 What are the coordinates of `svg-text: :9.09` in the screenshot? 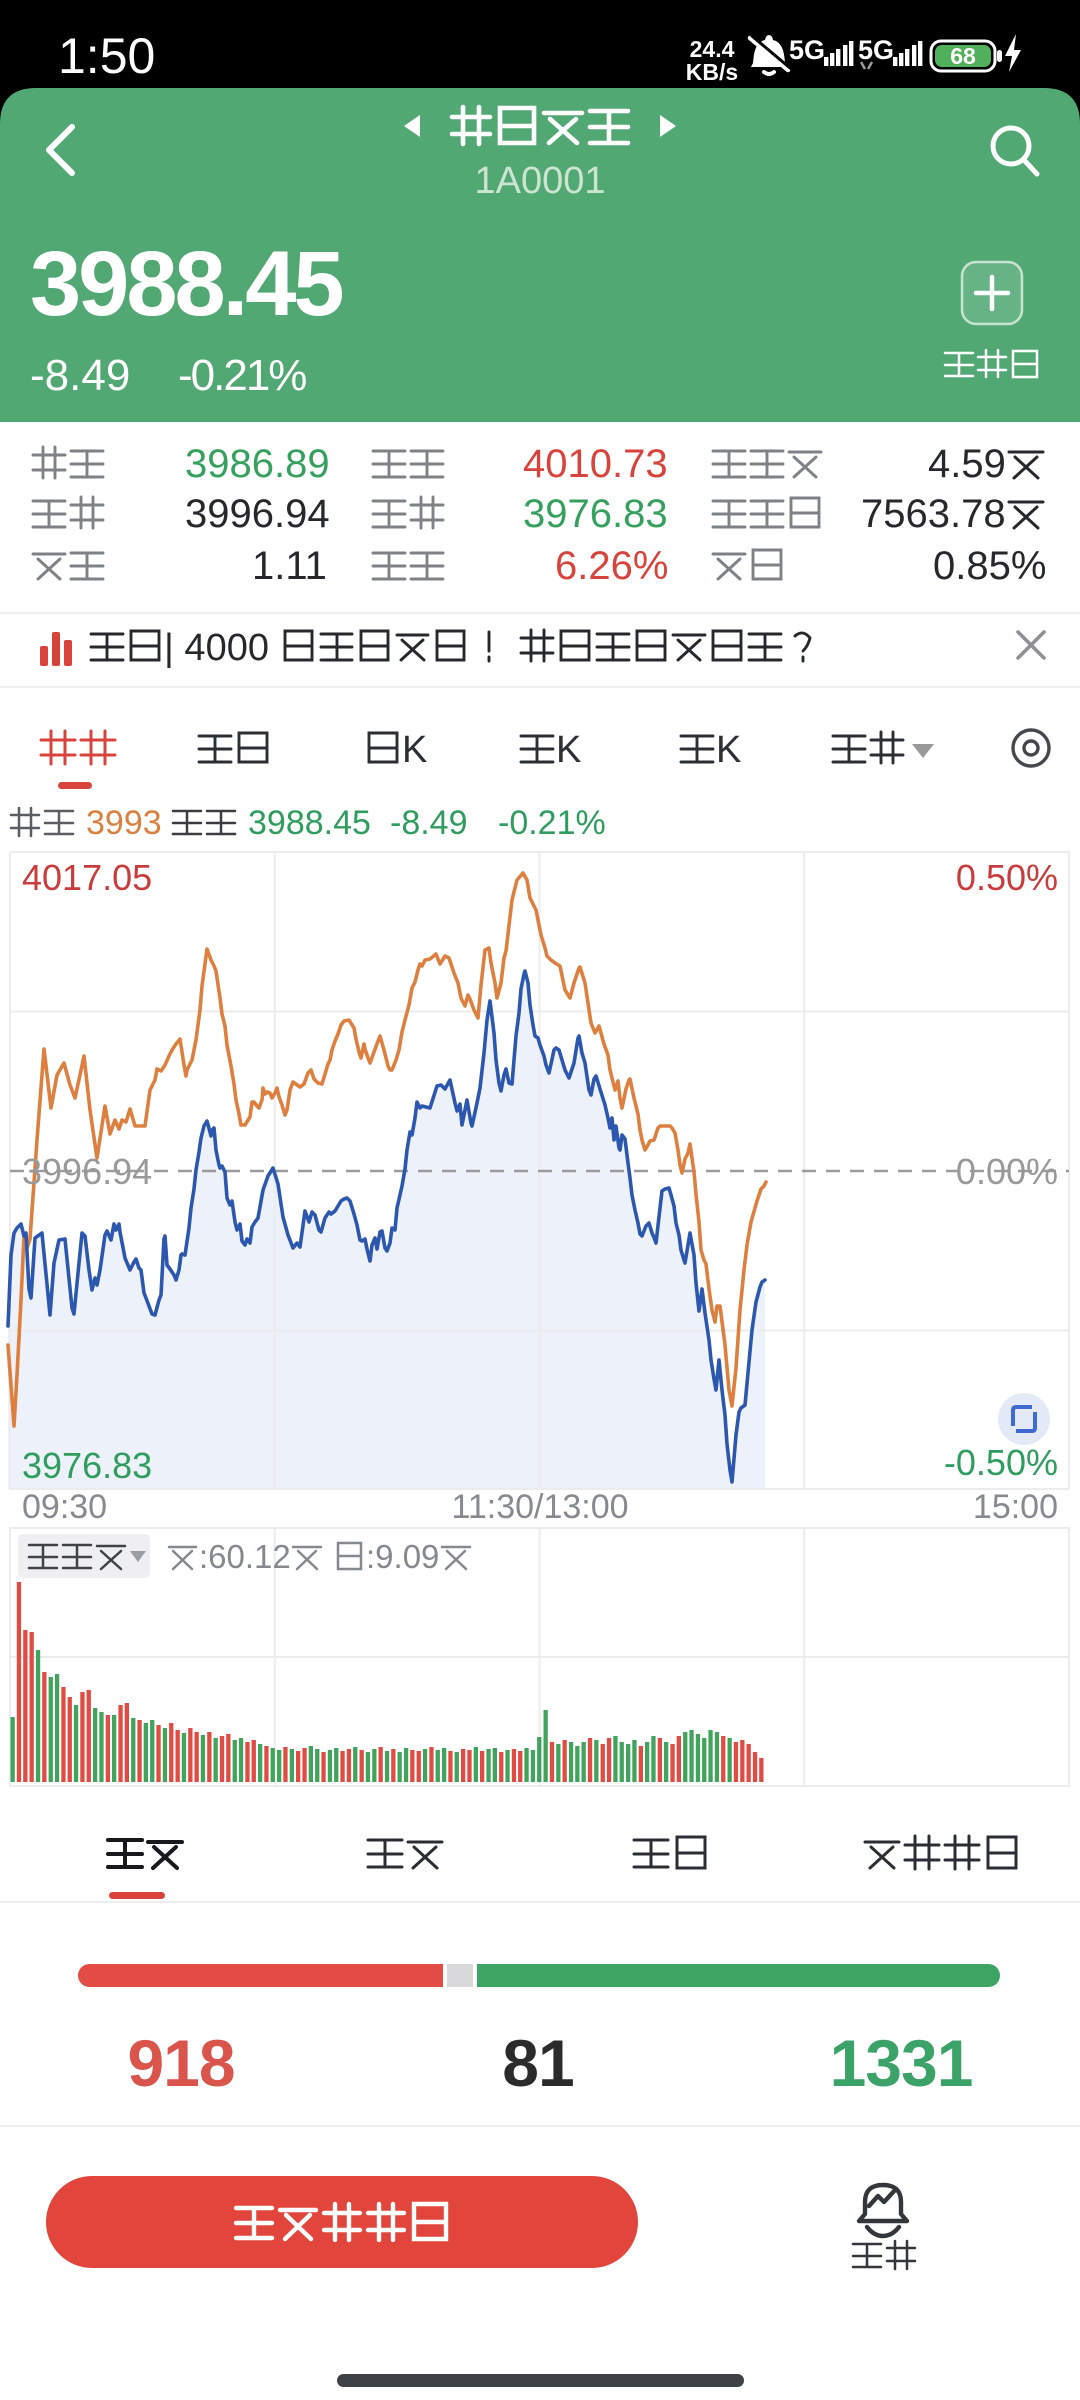 It's located at (402, 1556).